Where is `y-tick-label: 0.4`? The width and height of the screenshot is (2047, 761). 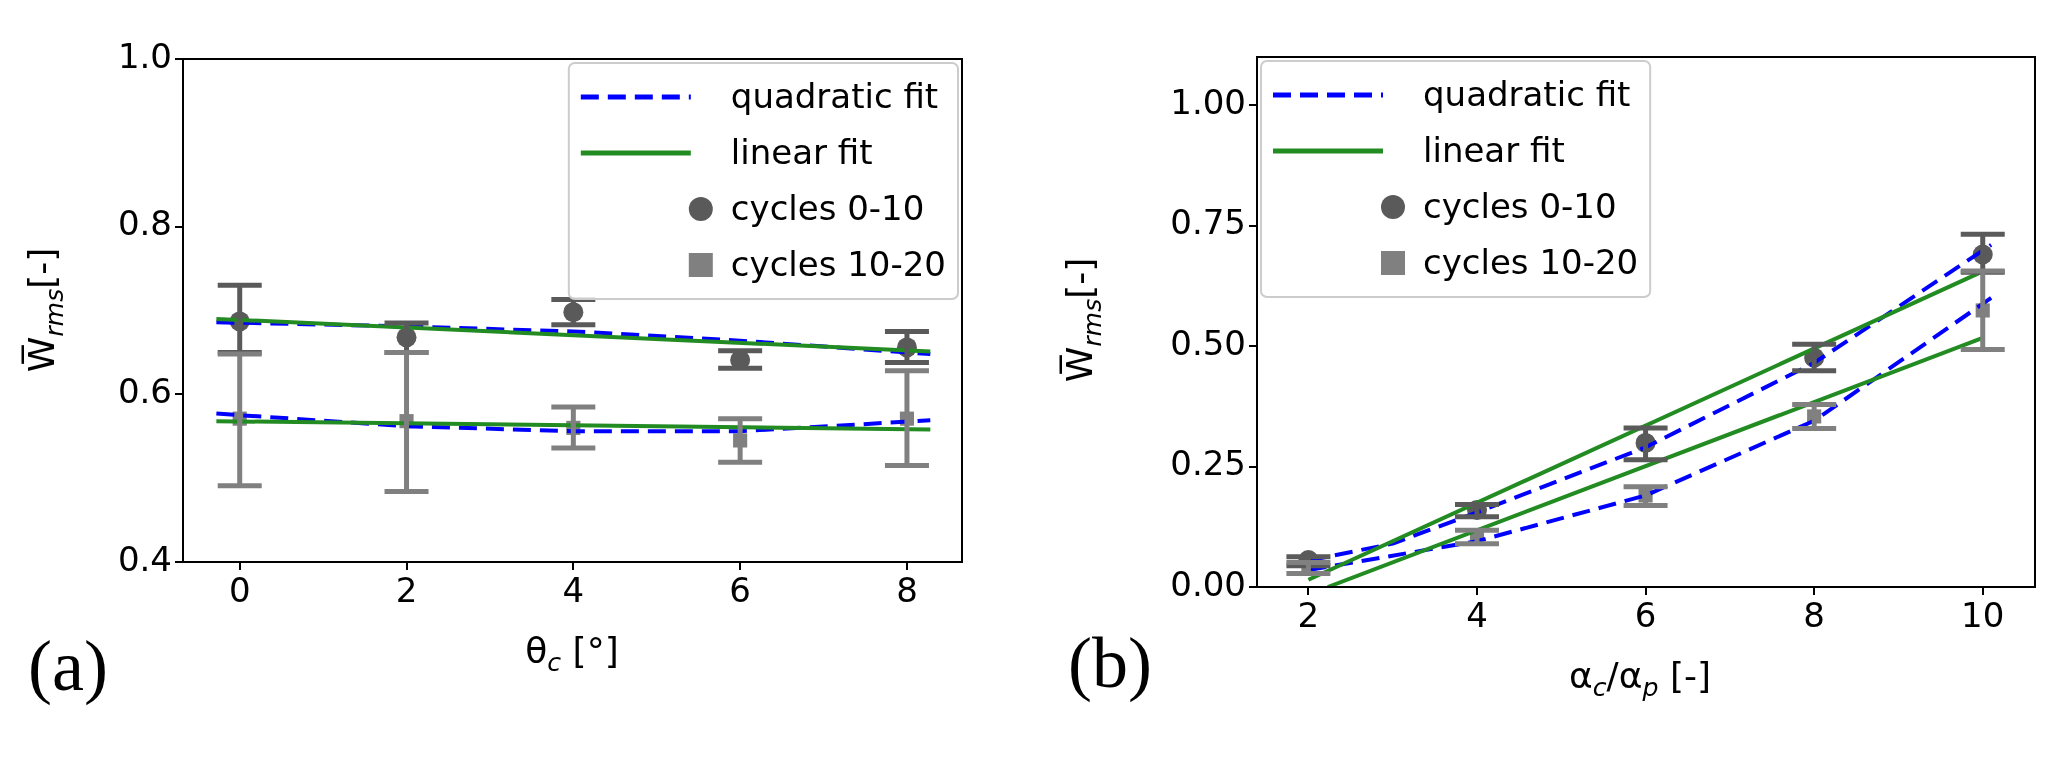 y-tick-label: 0.4 is located at coordinates (144, 558).